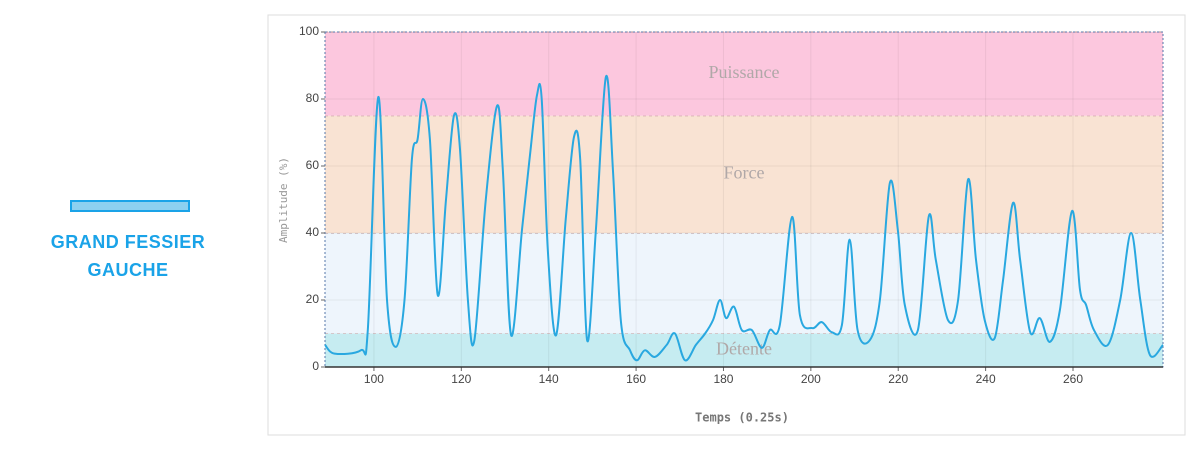  Describe the element at coordinates (130, 206) in the screenshot. I see `legend-swatch` at that location.